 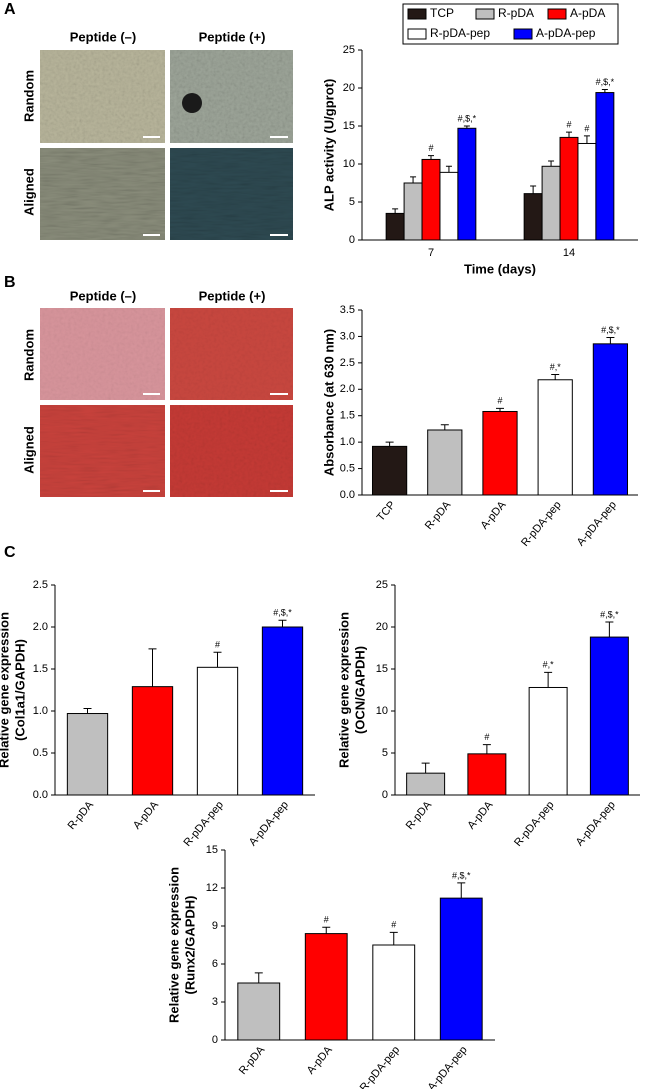 What do you see at coordinates (349, 164) in the screenshot?
I see `y-tick-label: 10` at bounding box center [349, 164].